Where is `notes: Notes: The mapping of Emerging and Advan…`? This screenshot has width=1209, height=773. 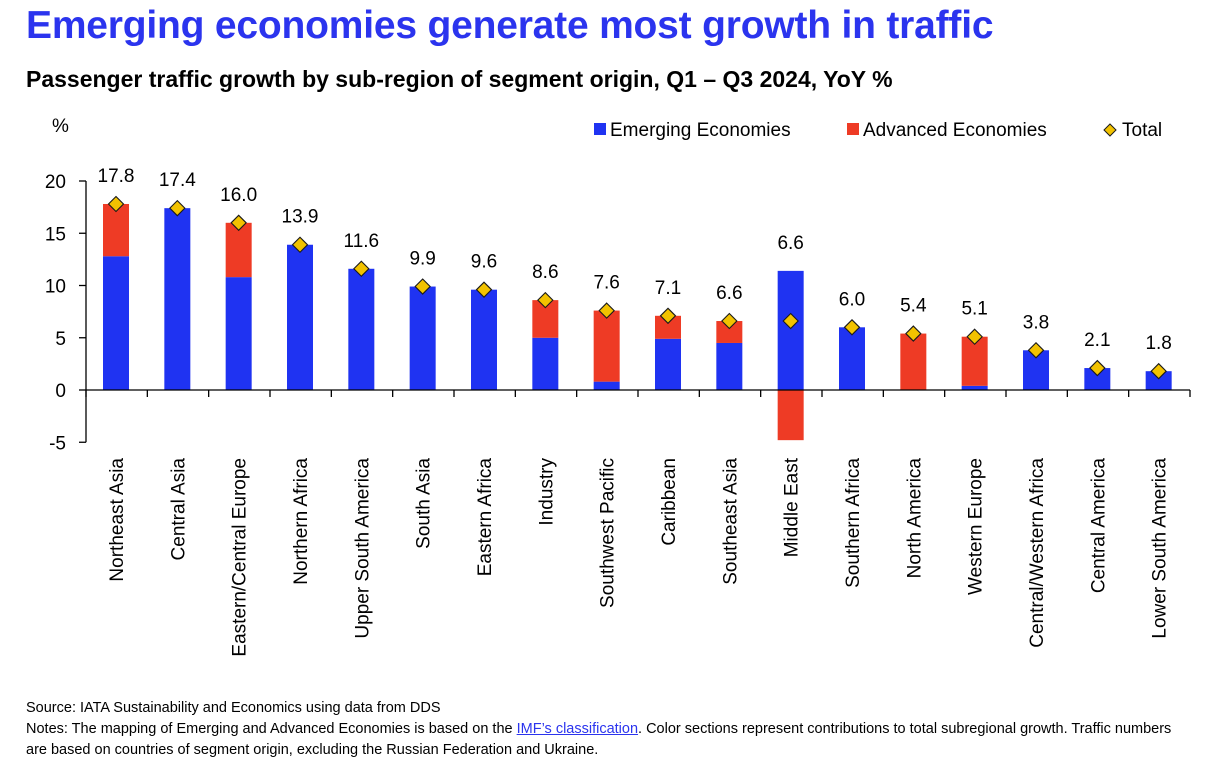
notes: Notes: The mapping of Emerging and Advan… is located at coordinates (606, 740).